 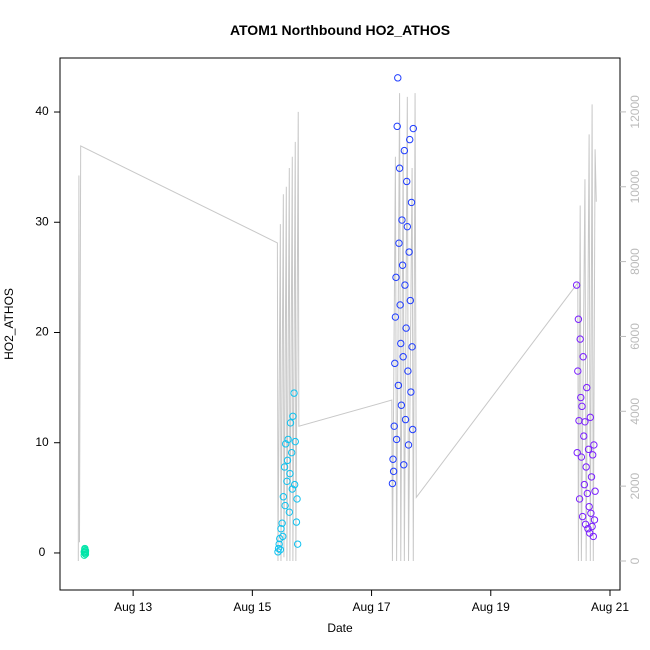 What do you see at coordinates (42, 332) in the screenshot?
I see `y-tick-label: 20` at bounding box center [42, 332].